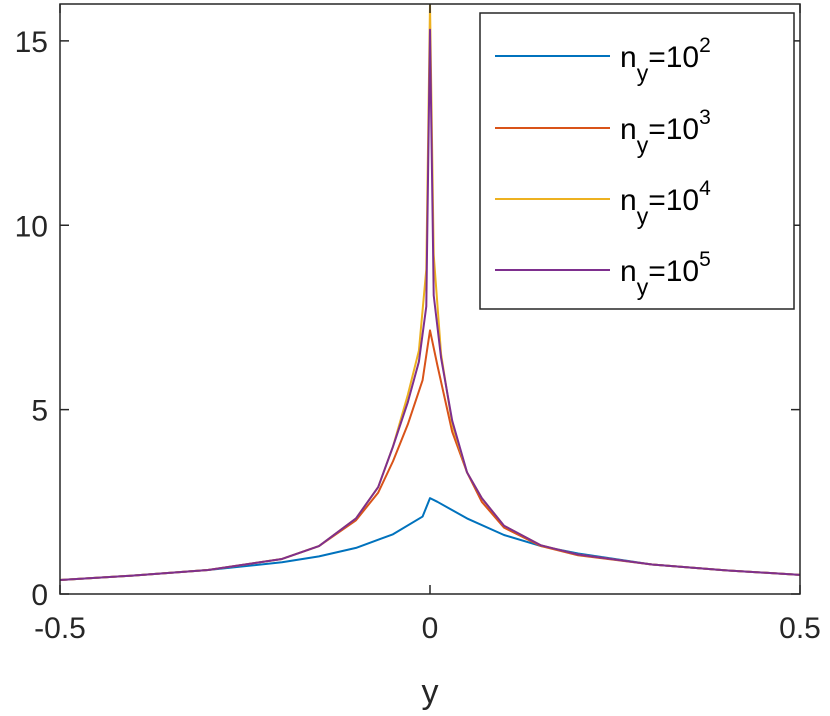 The width and height of the screenshot is (830, 716). Describe the element at coordinates (39, 595) in the screenshot. I see `y-tick-label: 0` at that location.